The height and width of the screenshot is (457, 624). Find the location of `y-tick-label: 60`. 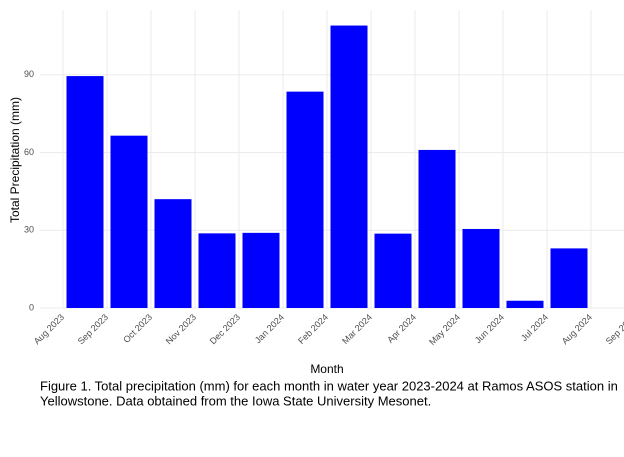

y-tick-label: 60 is located at coordinates (29, 152).